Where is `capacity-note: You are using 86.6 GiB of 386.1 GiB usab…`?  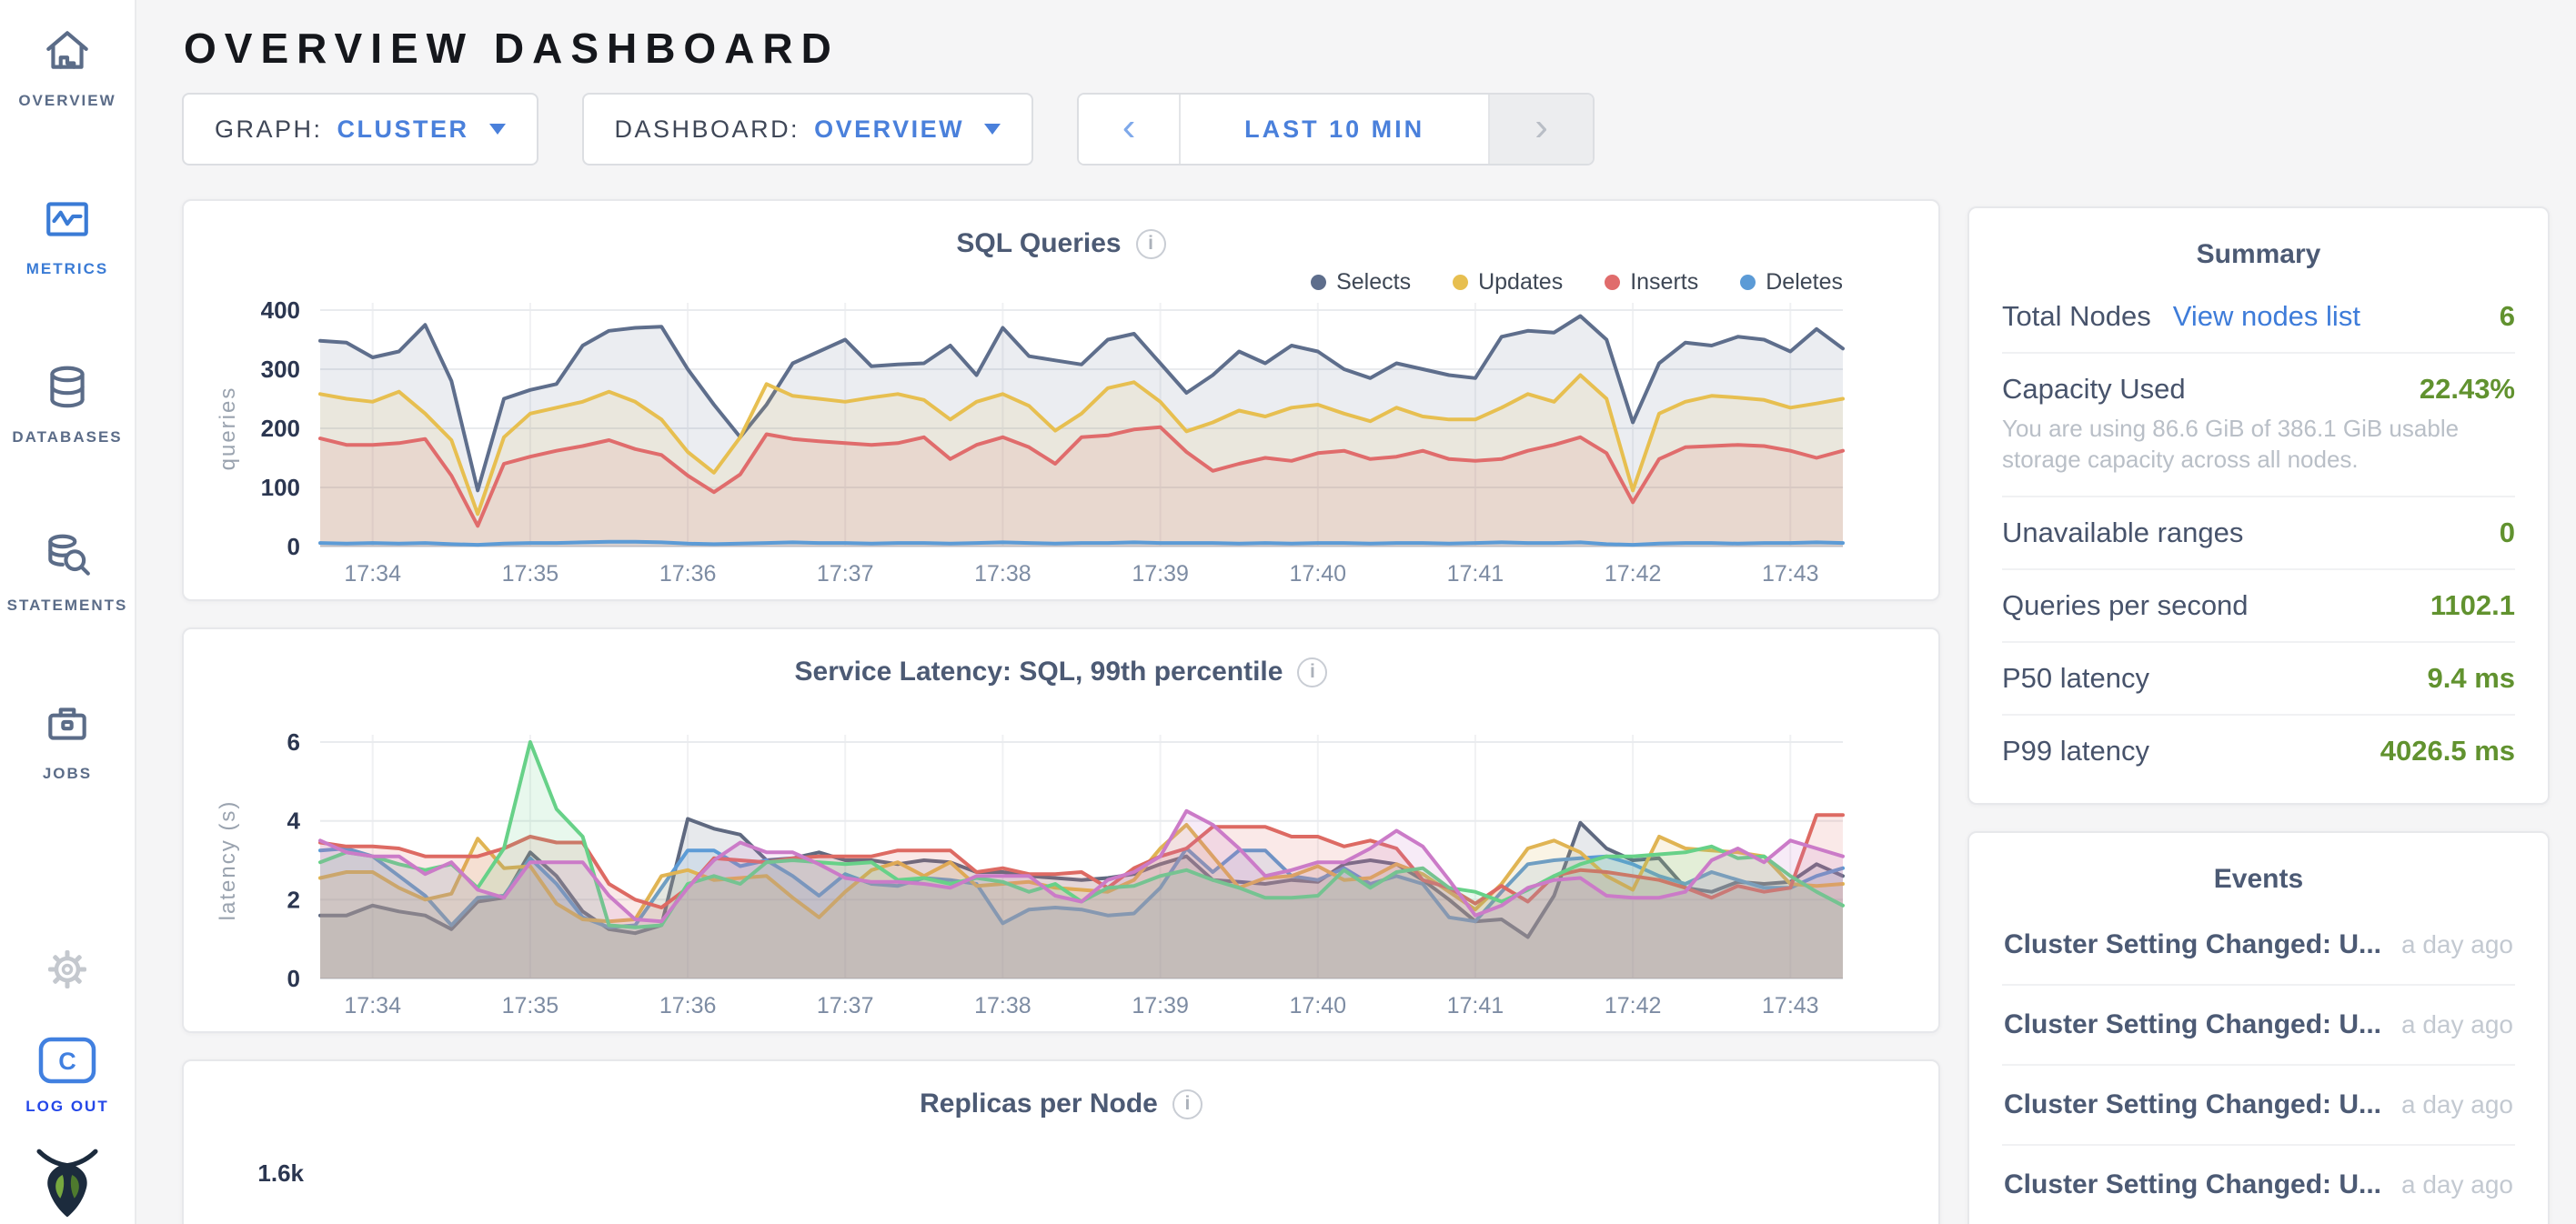
capacity-note: You are using 86.6 GiB of 386.1 GiB usab… is located at coordinates (2231, 444).